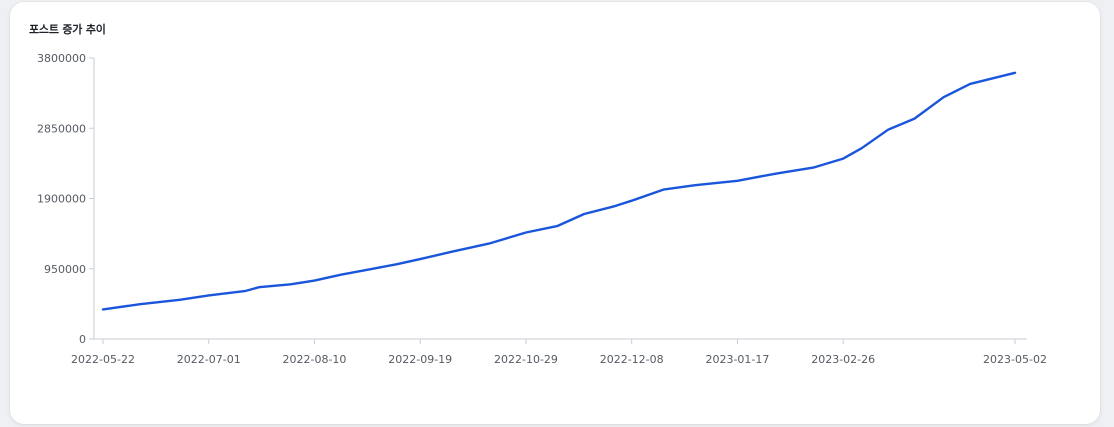  I want to click on chart-title: 포스트 증가 추이, so click(67, 29).